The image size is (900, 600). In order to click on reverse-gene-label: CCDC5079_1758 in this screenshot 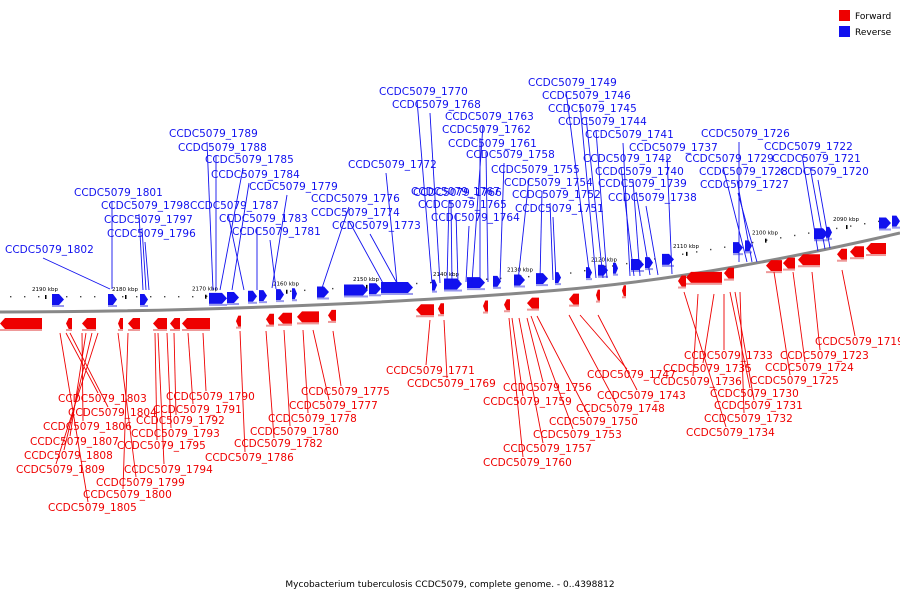, I will do `click(510, 155)`.